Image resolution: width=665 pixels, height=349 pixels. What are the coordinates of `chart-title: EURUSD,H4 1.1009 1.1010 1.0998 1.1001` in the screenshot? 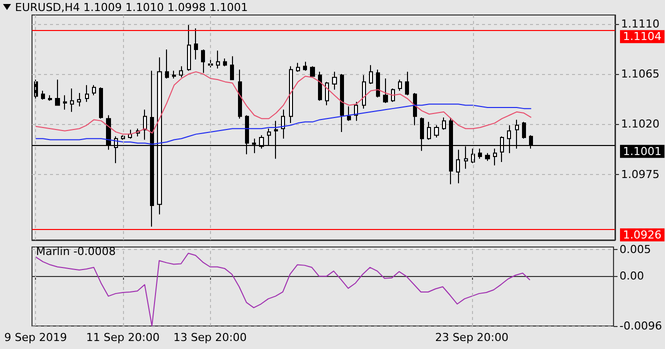 It's located at (131, 7).